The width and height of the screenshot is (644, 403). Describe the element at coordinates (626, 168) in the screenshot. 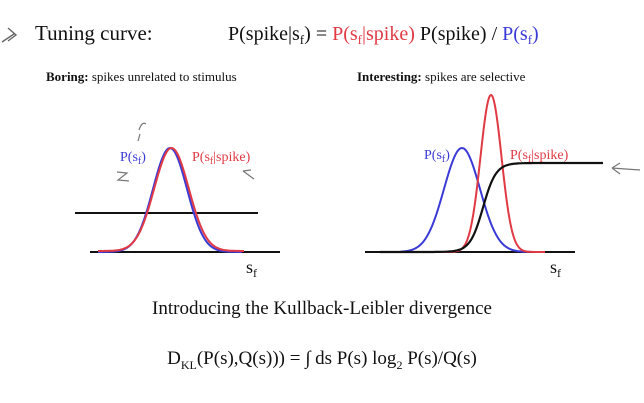

I see `right-edge-arrow-icon` at that location.